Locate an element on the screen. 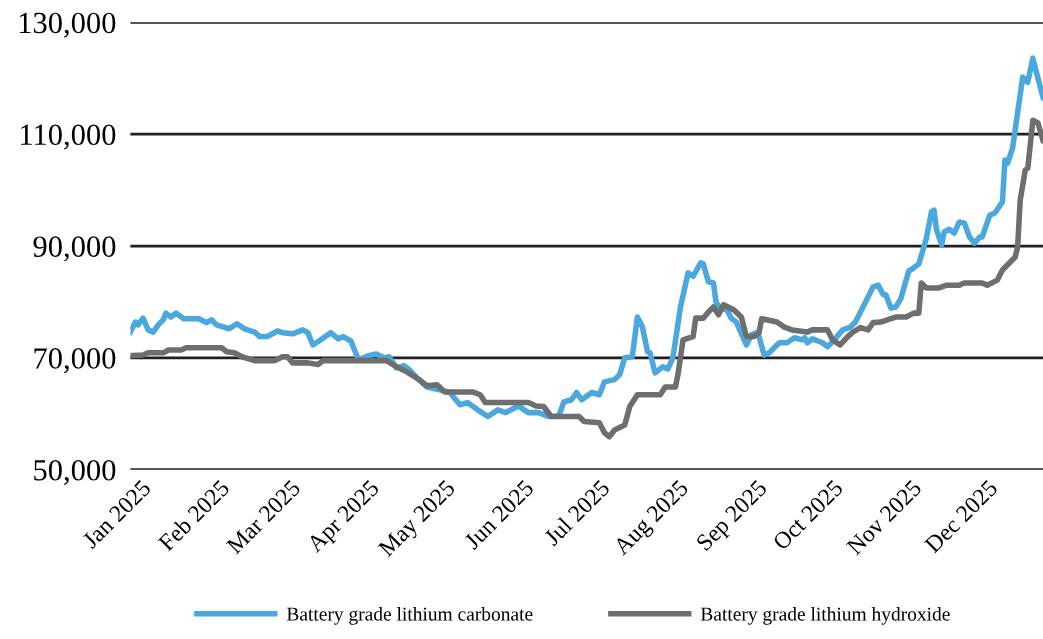 The height and width of the screenshot is (639, 1043). legend-label: Battery grade lithium carbonate is located at coordinates (409, 616).